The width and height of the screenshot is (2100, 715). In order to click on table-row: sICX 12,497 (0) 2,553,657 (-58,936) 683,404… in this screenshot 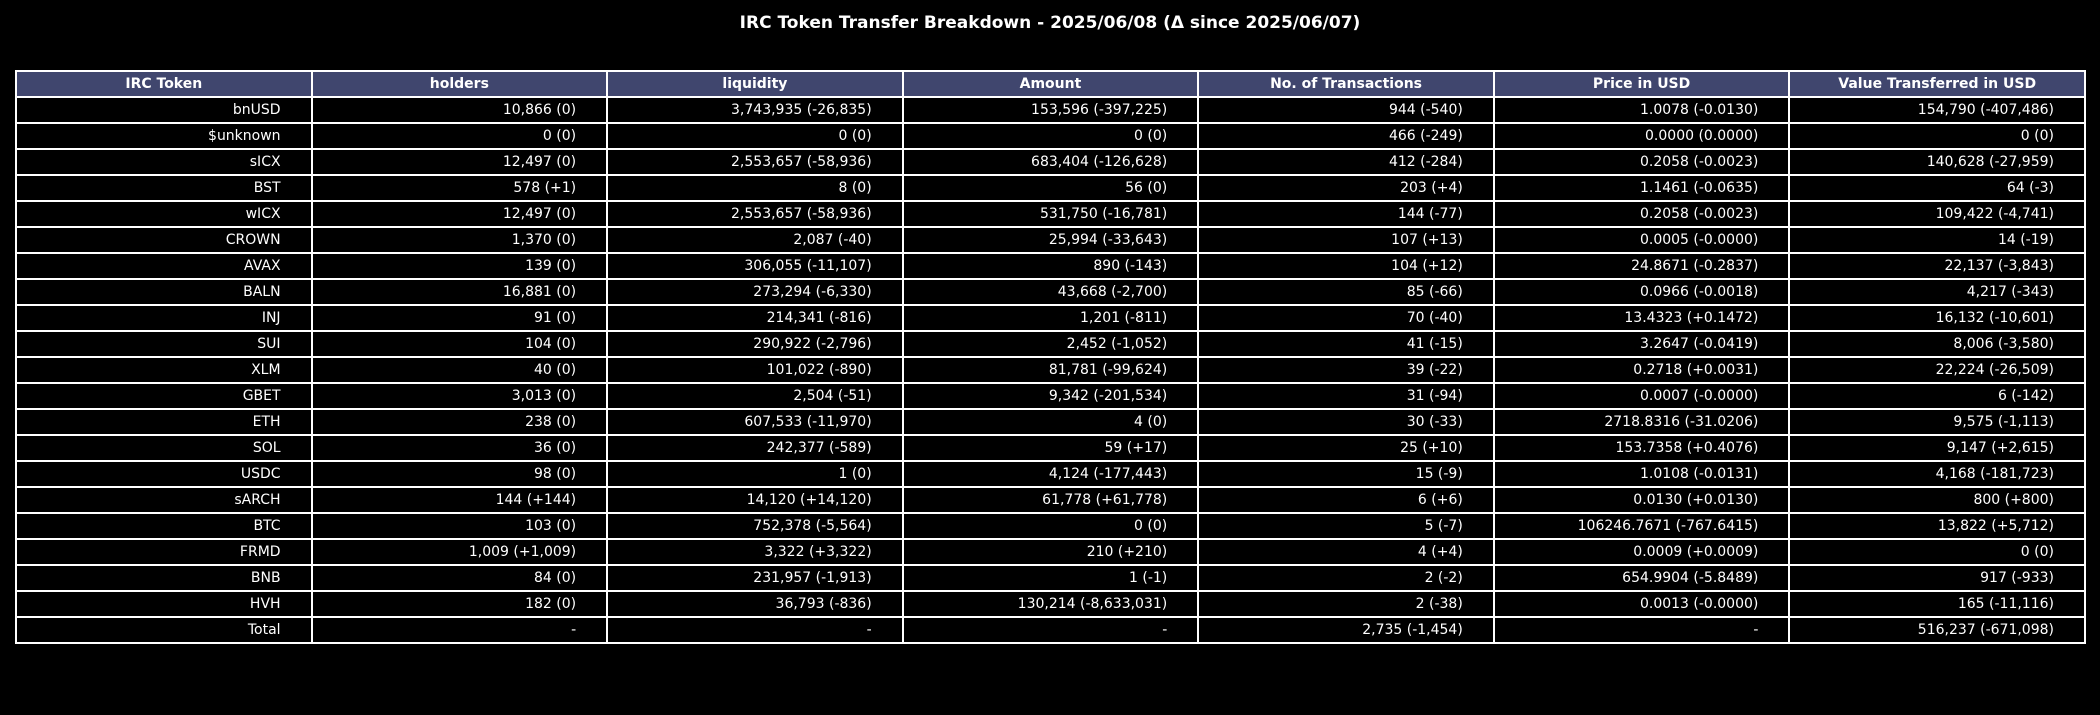, I will do `click(1050, 162)`.